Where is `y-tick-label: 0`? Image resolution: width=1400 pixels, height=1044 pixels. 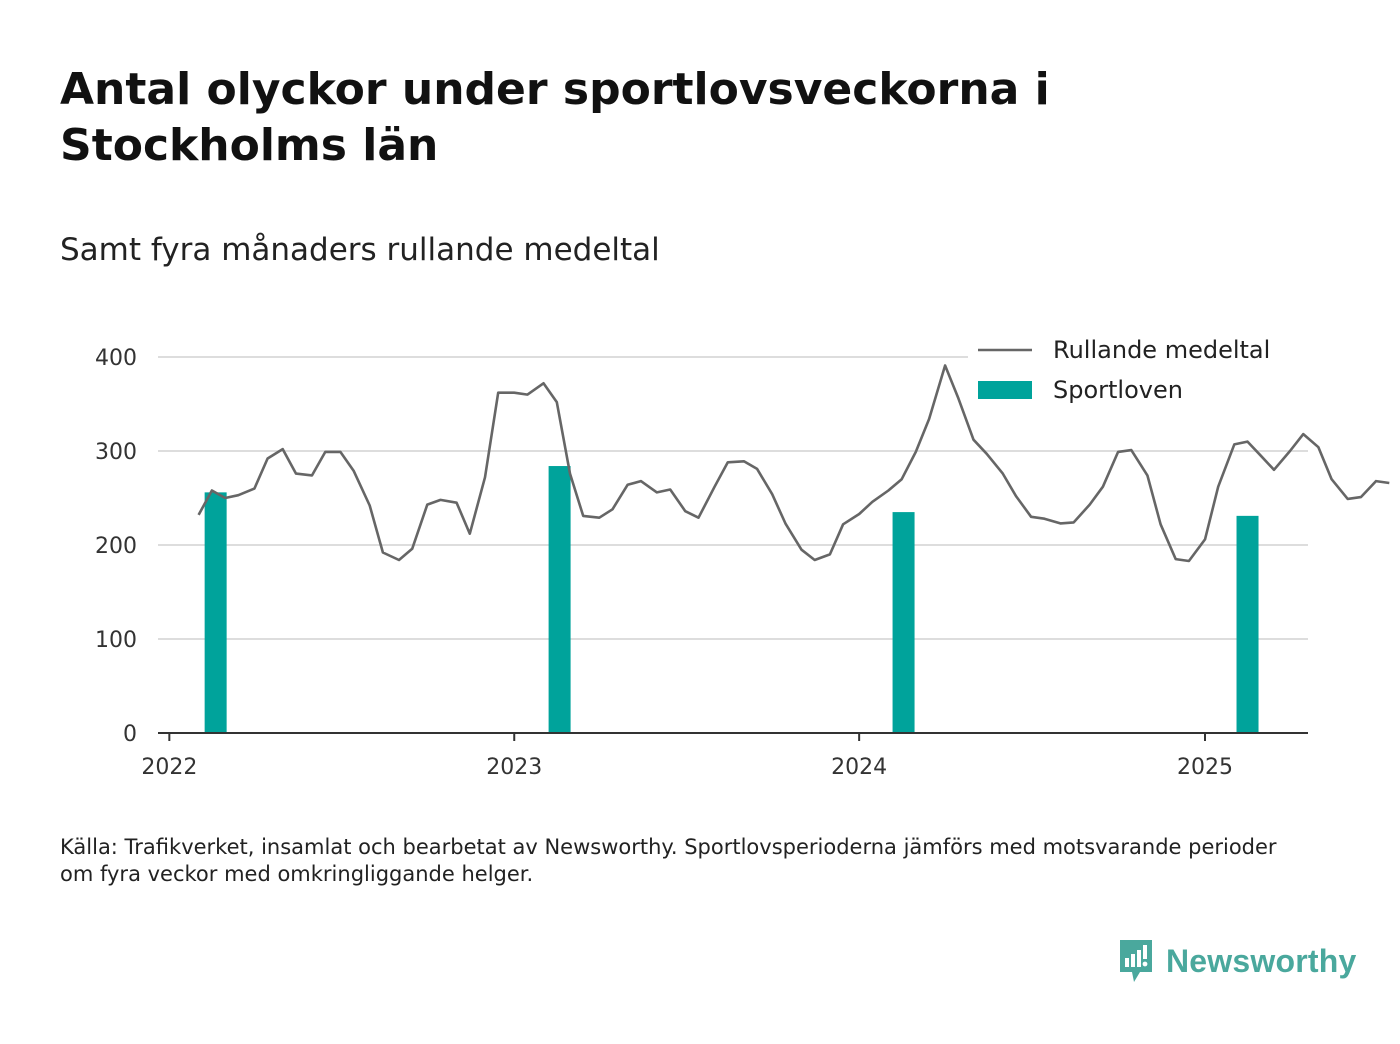 y-tick-label: 0 is located at coordinates (130, 734).